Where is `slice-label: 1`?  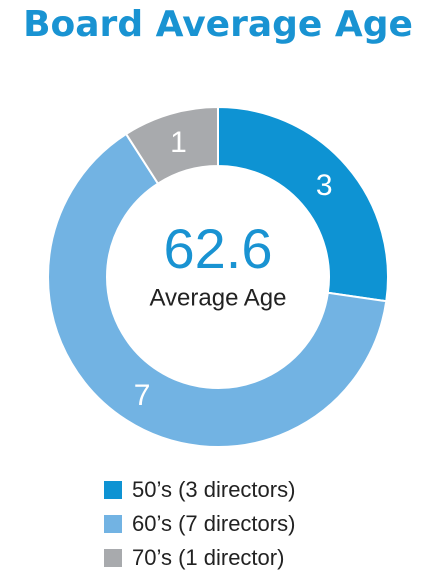 slice-label: 1 is located at coordinates (178, 142).